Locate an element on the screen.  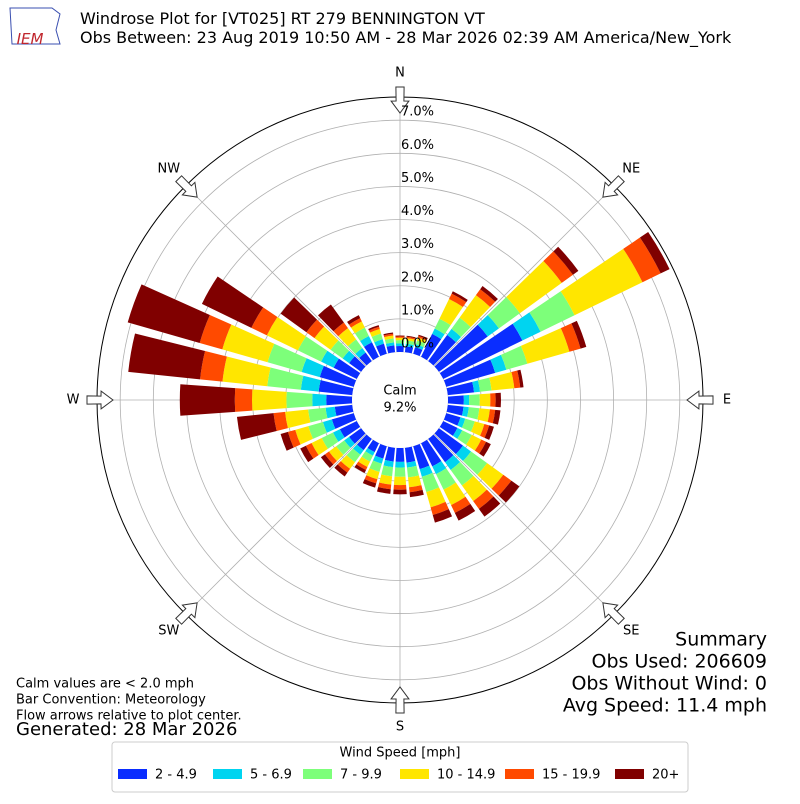
r-tick-label: 3.0% is located at coordinates (417, 244).